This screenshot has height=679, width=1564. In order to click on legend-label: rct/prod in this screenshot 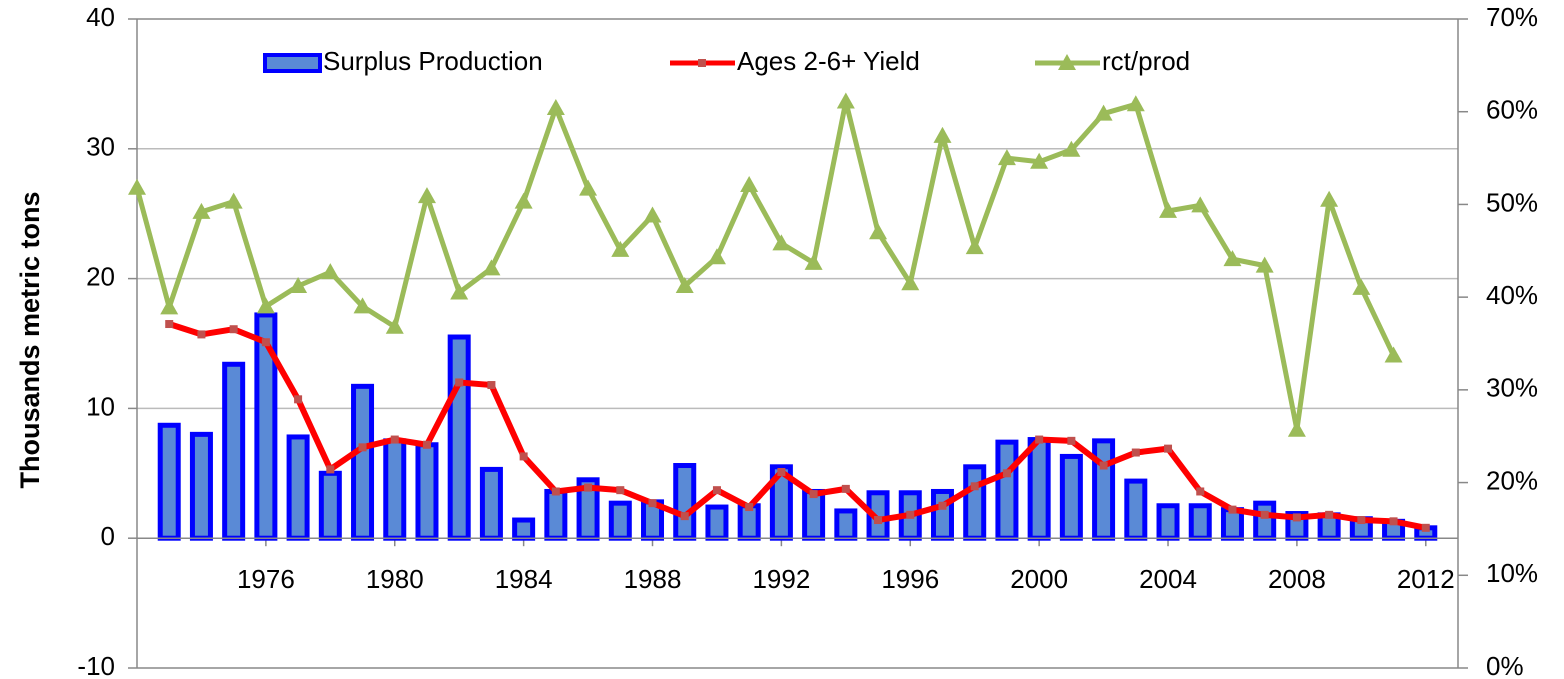, I will do `click(1146, 61)`.